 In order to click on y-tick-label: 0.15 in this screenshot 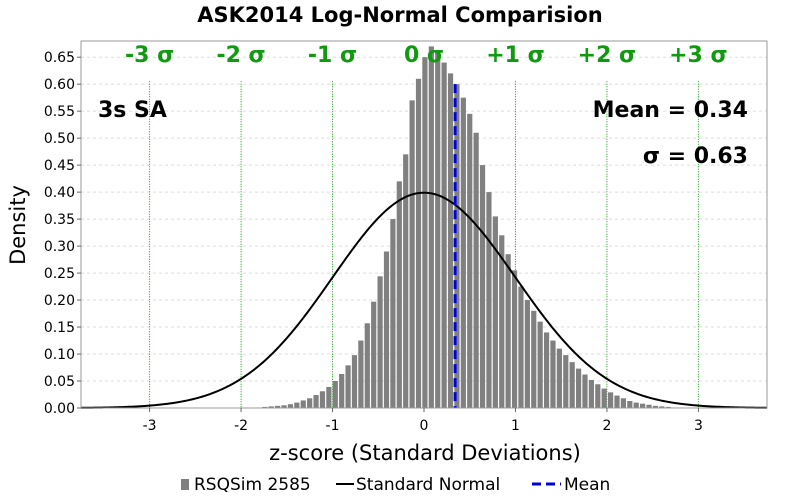, I will do `click(59, 328)`.